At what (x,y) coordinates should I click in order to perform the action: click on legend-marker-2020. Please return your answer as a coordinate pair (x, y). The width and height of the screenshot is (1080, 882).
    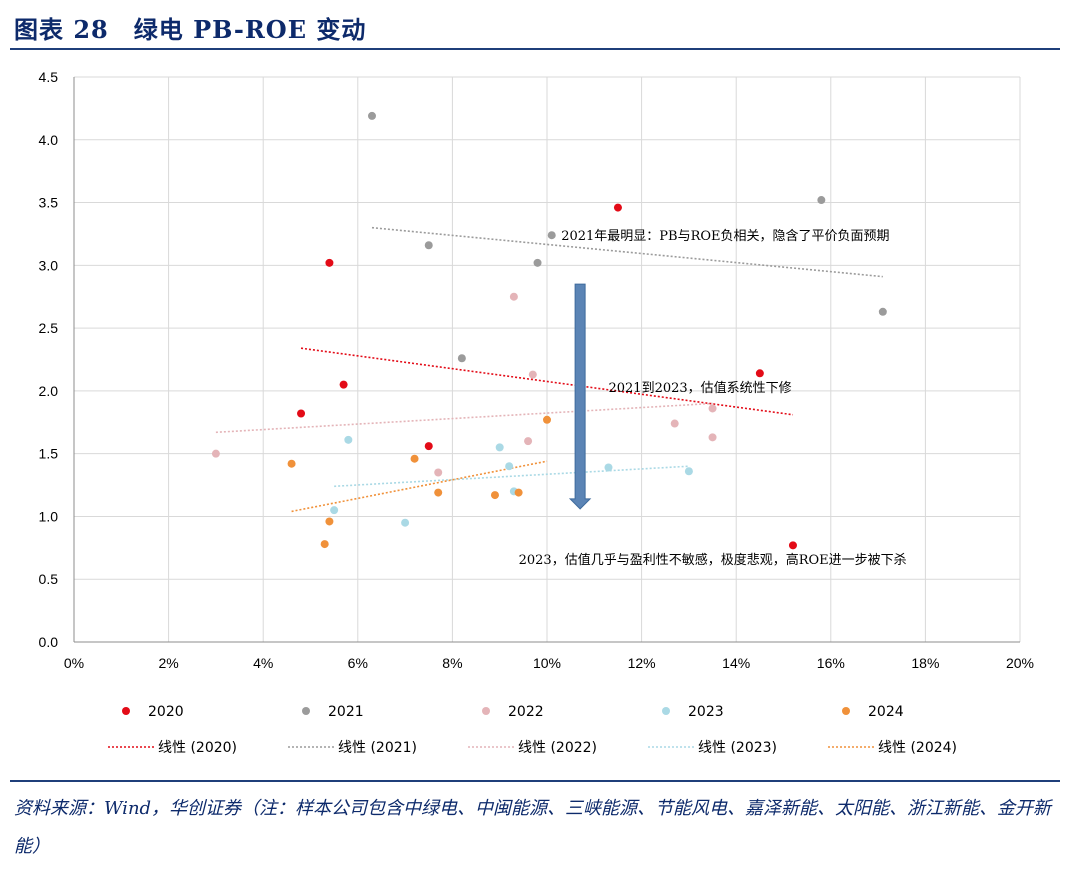
    Looking at the image, I should click on (126, 711).